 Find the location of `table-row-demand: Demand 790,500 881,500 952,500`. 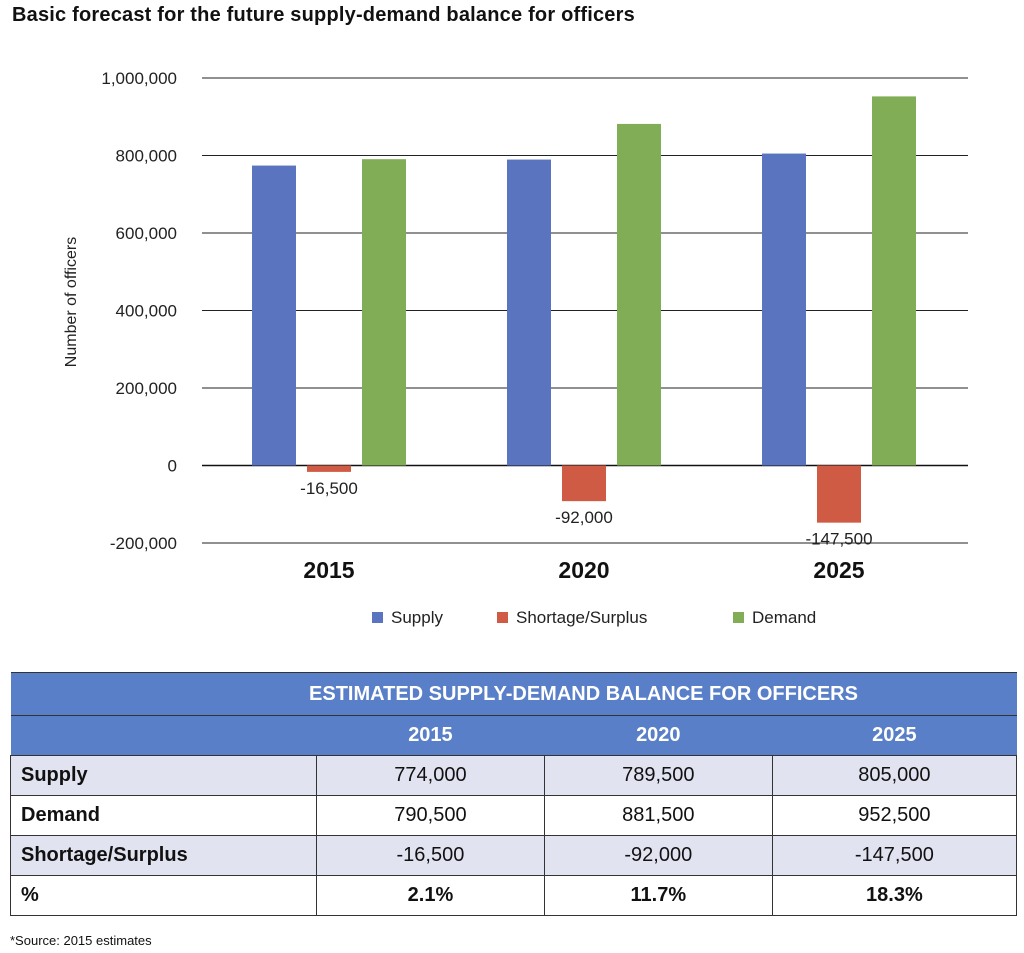

table-row-demand: Demand 790,500 881,500 952,500 is located at coordinates (514, 815).